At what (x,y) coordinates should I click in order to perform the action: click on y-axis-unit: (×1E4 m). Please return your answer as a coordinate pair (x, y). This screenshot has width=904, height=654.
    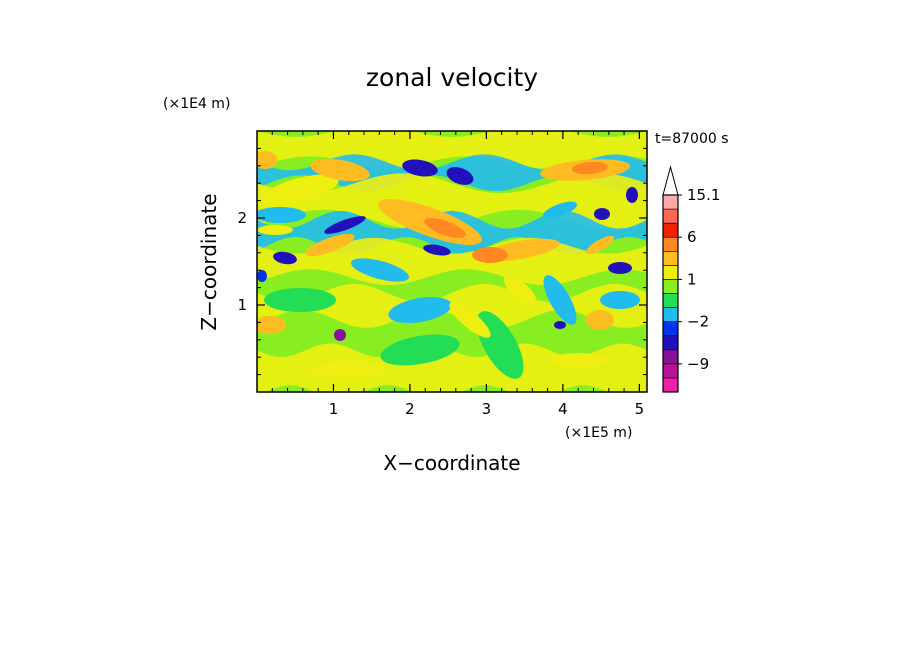
    Looking at the image, I should click on (196, 104).